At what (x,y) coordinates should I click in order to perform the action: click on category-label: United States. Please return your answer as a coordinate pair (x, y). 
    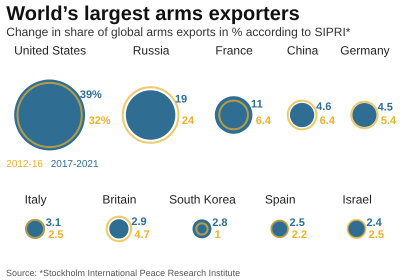
    Looking at the image, I should click on (50, 51).